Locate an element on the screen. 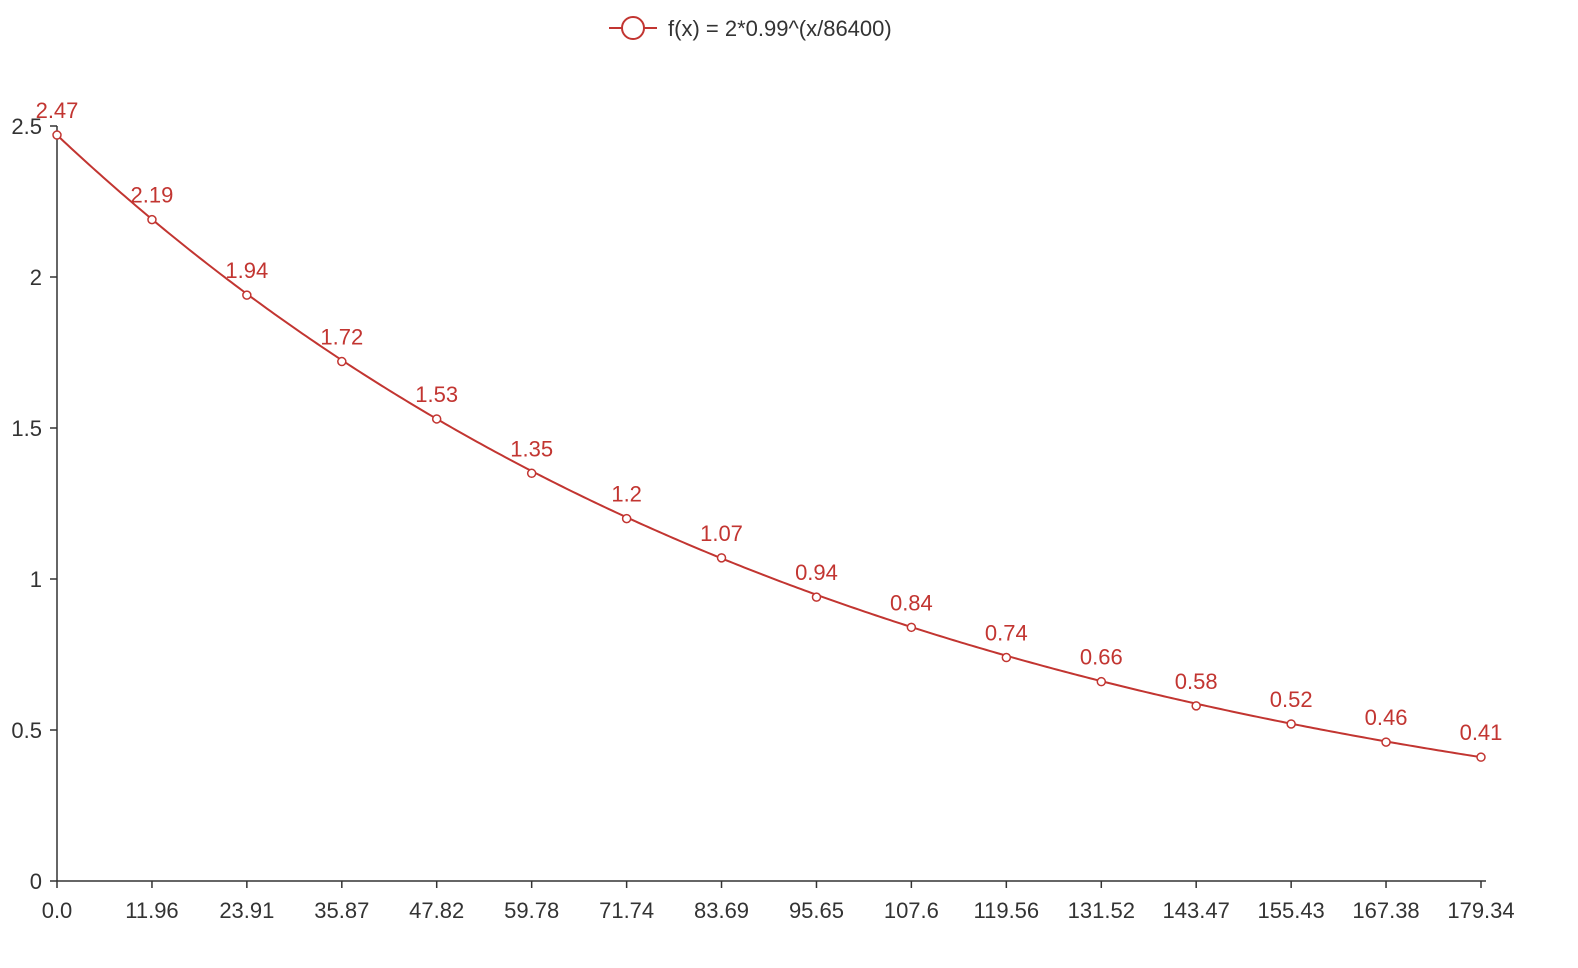 The image size is (1578, 968). x-tick-label: 83.69 is located at coordinates (721, 910).